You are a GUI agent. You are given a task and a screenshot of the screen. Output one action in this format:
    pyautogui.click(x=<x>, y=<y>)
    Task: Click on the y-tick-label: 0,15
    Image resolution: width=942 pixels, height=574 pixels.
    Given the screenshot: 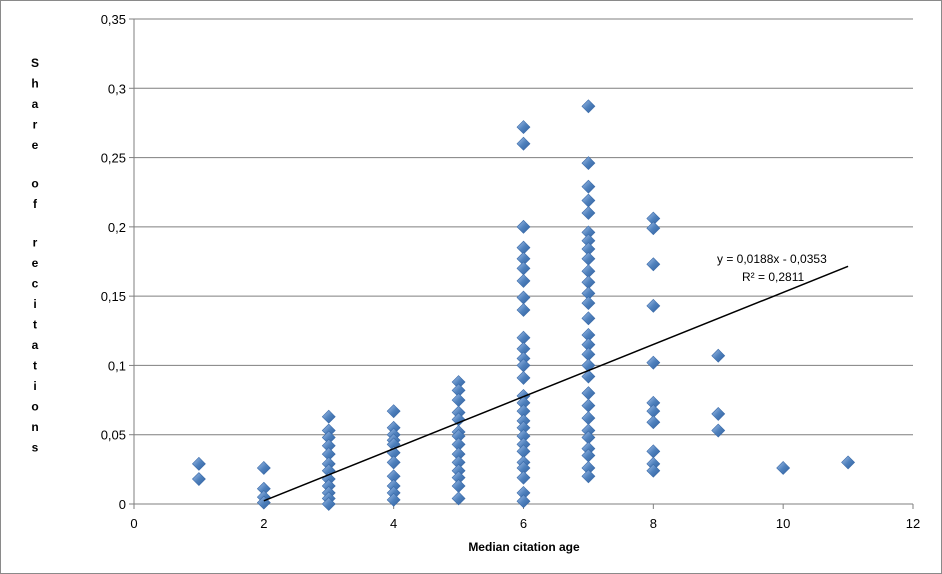 What is the action you would take?
    pyautogui.click(x=113, y=296)
    